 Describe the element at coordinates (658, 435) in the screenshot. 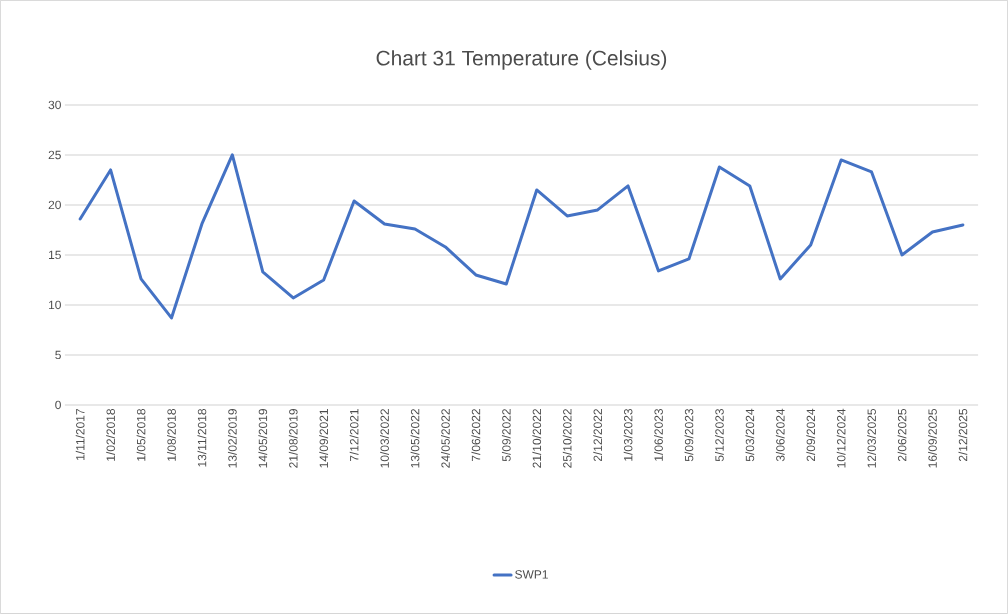

I see `x-tick-label: 1/06/2023` at that location.